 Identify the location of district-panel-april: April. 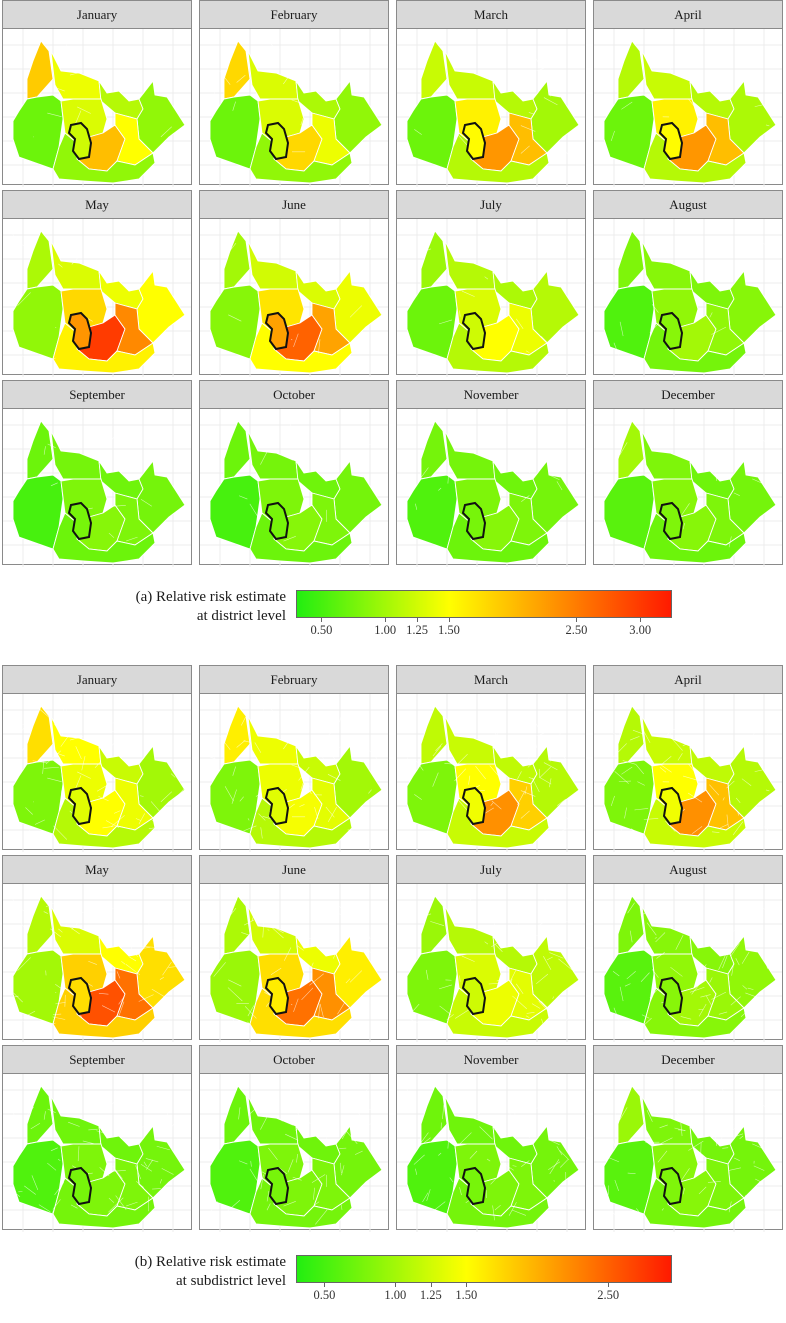
(688, 92).